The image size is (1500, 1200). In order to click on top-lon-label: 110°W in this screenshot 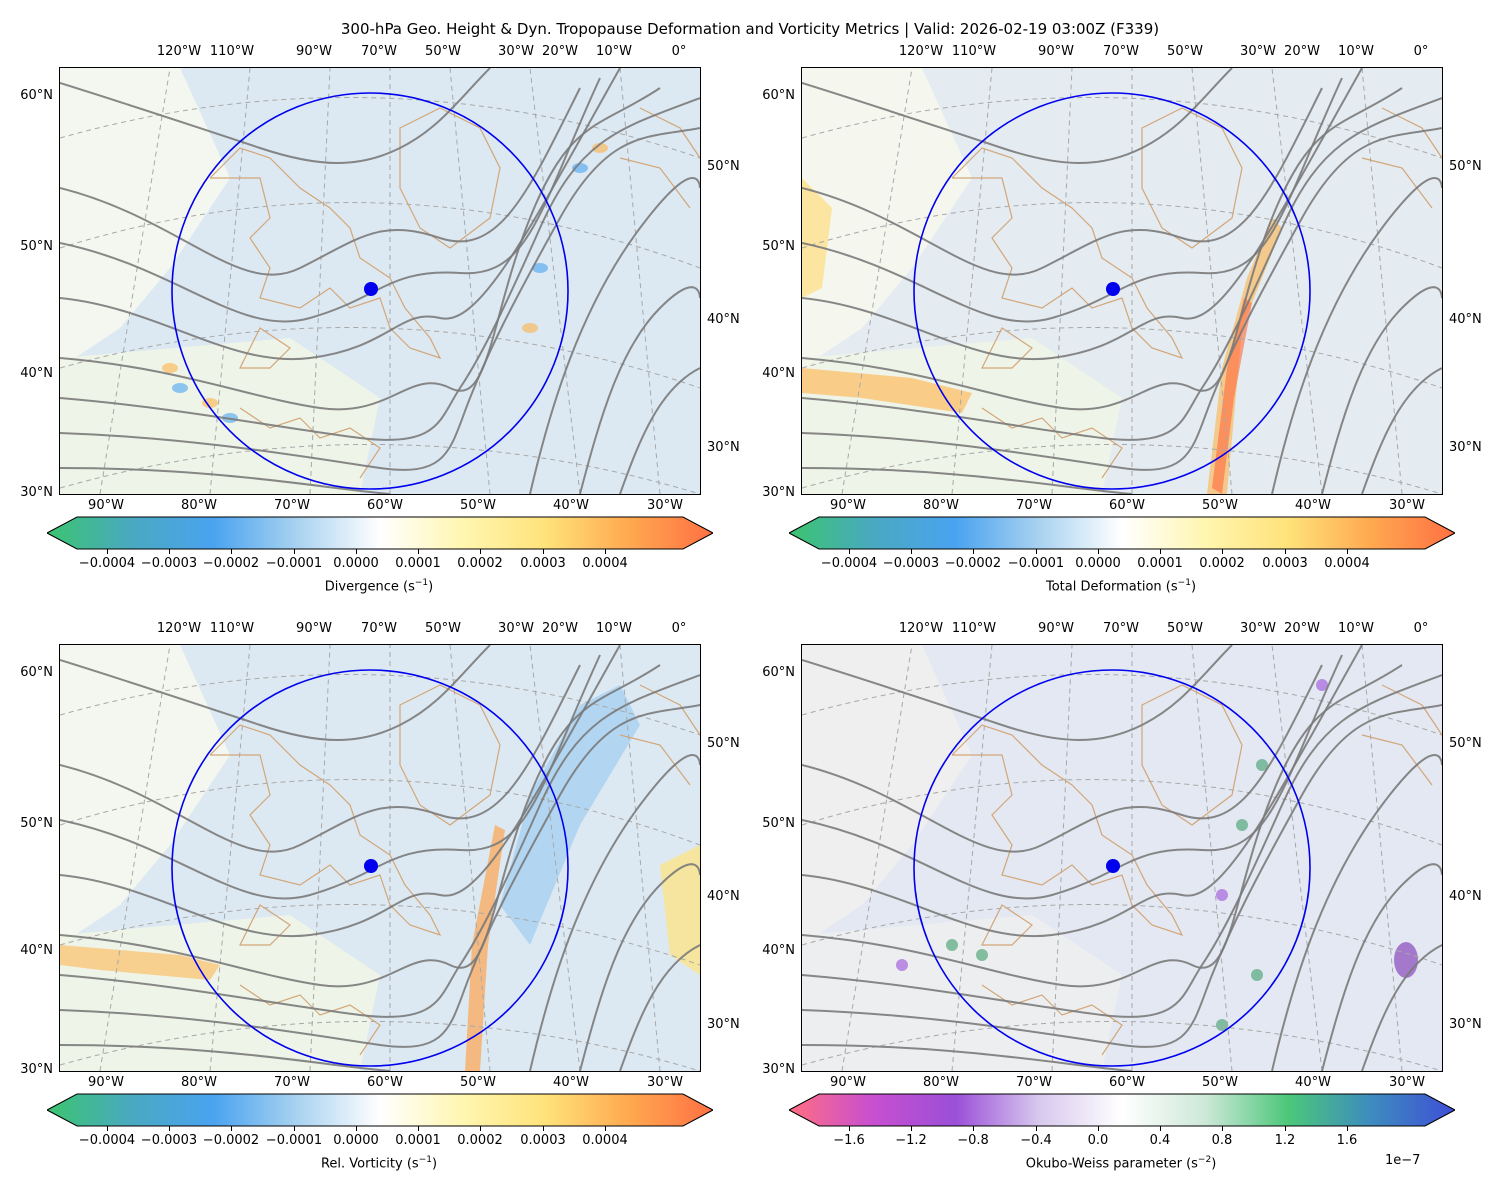, I will do `click(974, 628)`.